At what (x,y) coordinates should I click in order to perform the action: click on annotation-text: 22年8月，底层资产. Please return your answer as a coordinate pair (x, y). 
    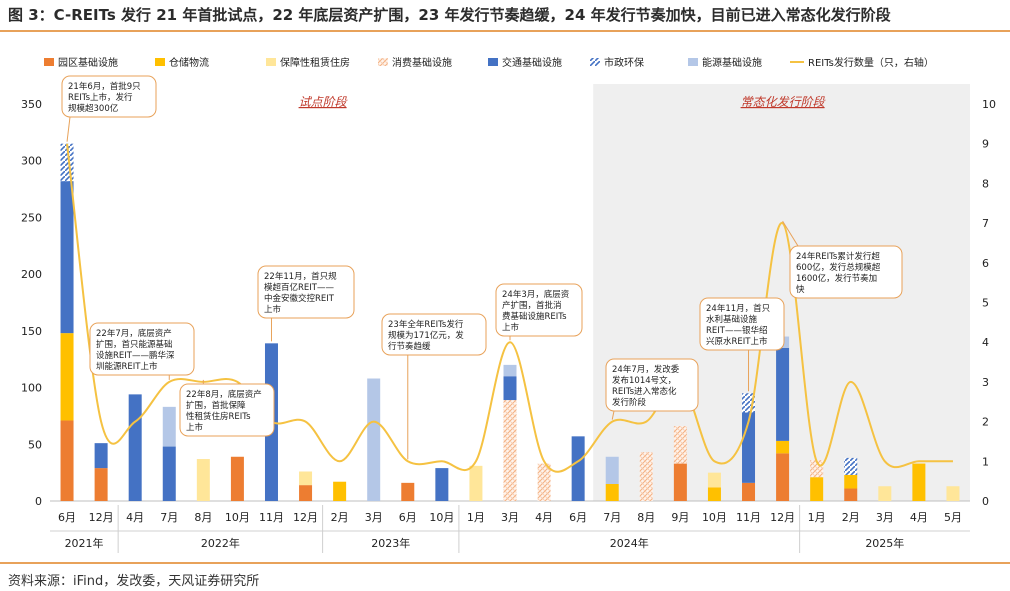
    Looking at the image, I should click on (224, 394).